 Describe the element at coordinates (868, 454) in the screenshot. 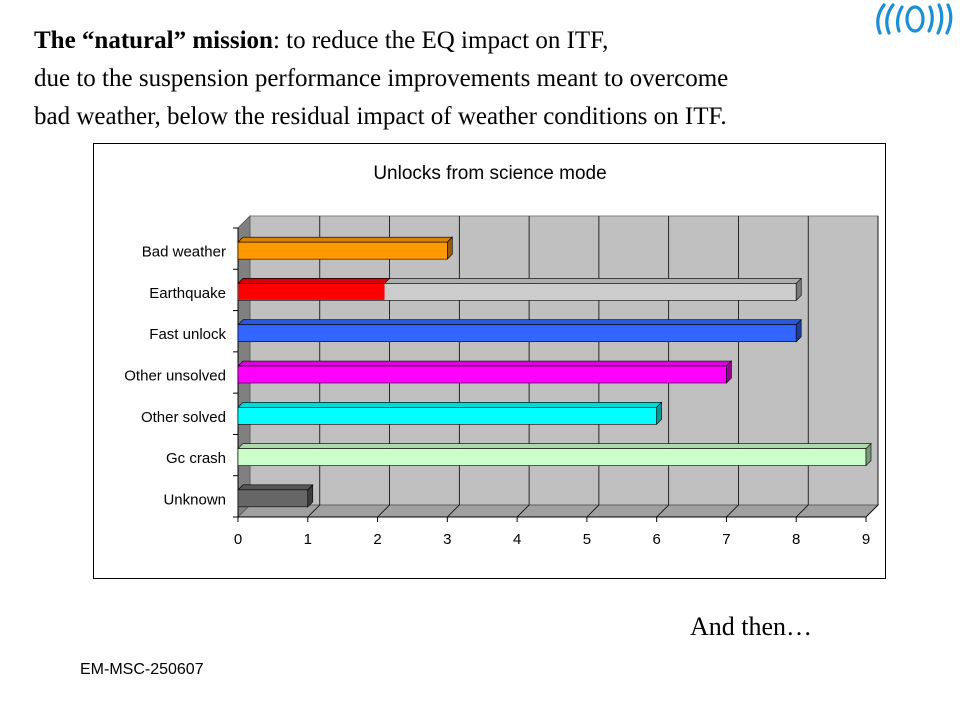

I see `bar-end-gc-crash` at that location.